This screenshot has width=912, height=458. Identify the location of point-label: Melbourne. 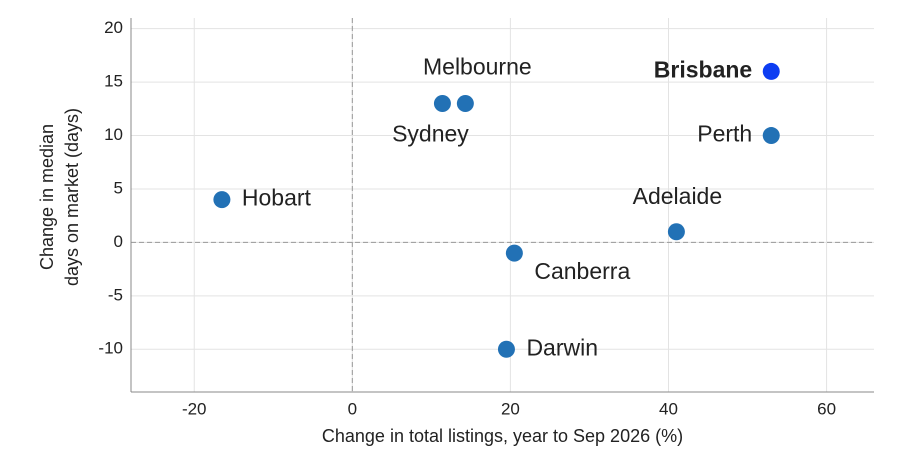
(477, 67).